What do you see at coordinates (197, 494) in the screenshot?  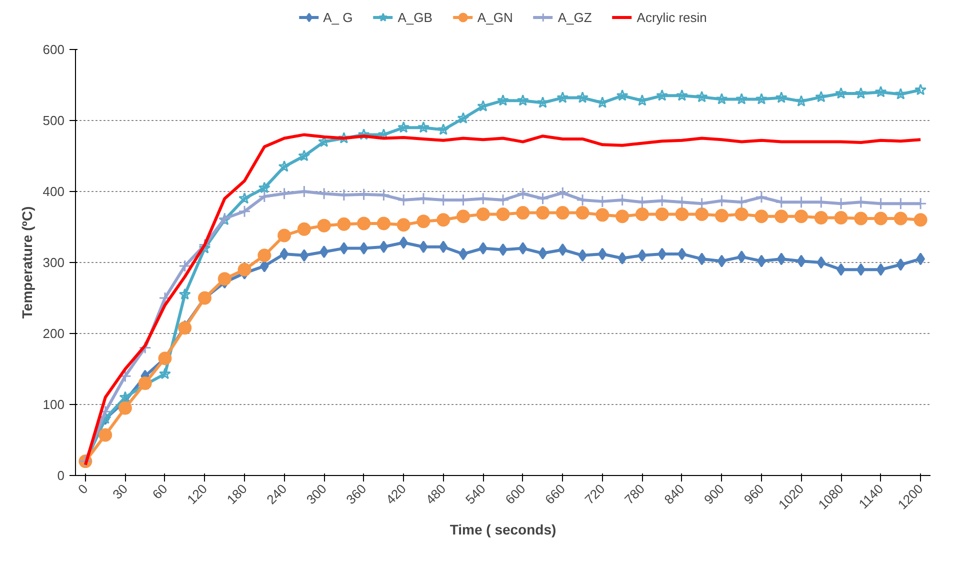 I see `x-tick-label: 120` at bounding box center [197, 494].